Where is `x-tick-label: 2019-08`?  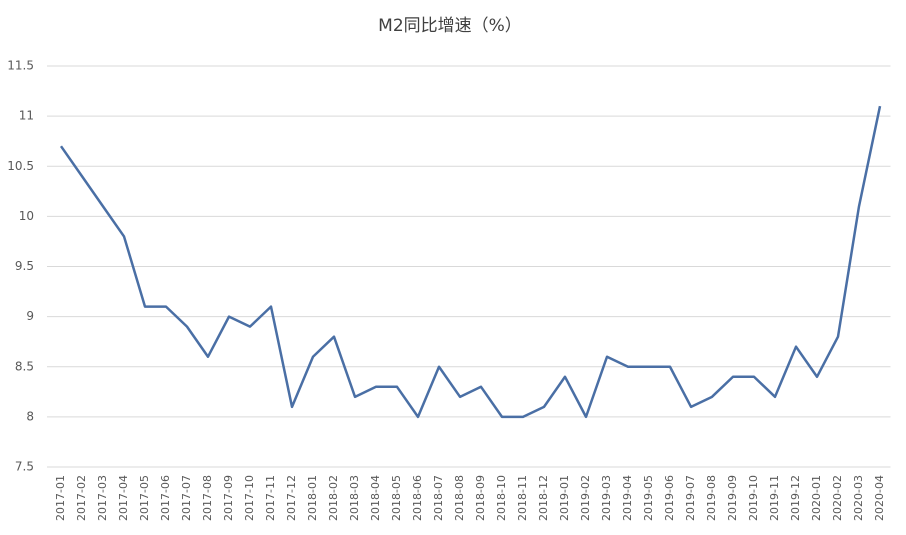 x-tick-label: 2019-08 is located at coordinates (711, 498).